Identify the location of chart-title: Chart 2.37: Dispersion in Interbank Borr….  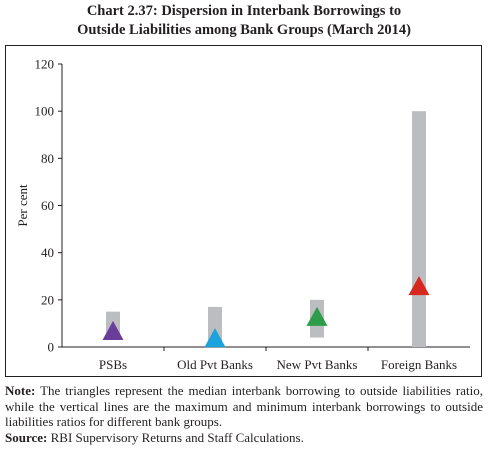
(244, 21).